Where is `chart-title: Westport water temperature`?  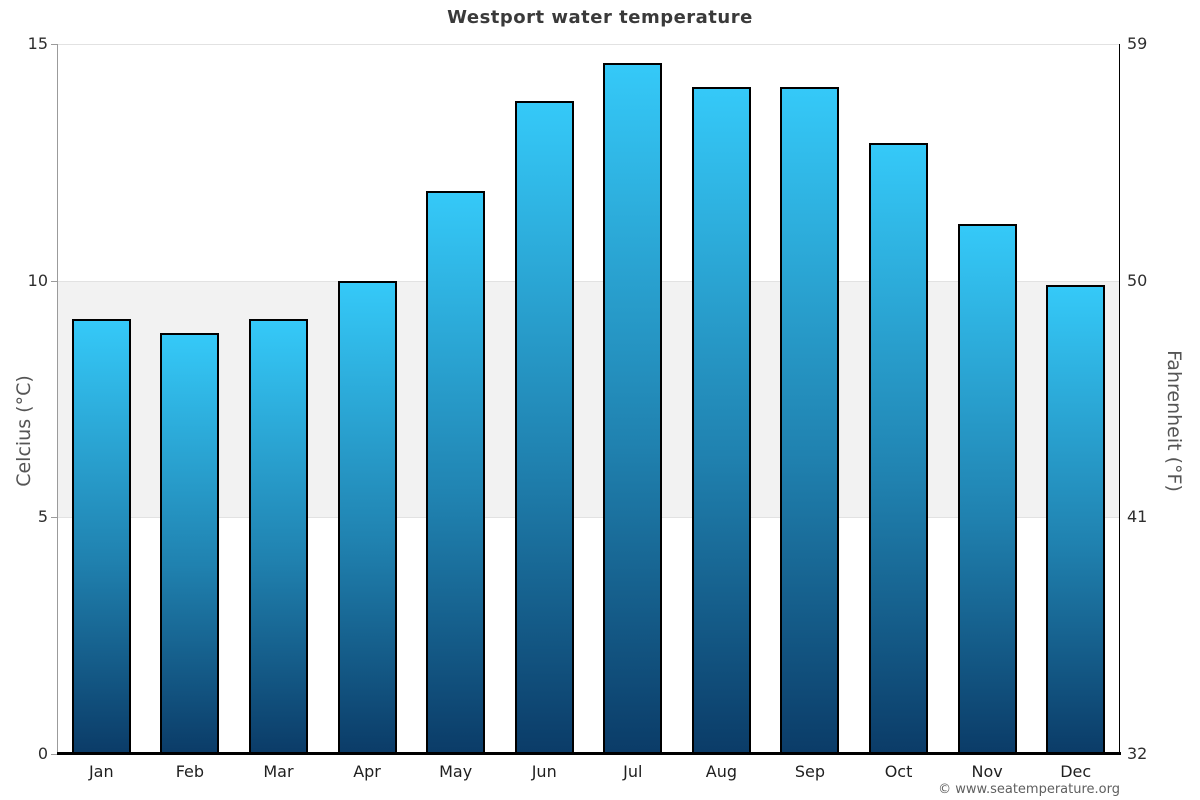 chart-title: Westport water temperature is located at coordinates (600, 17).